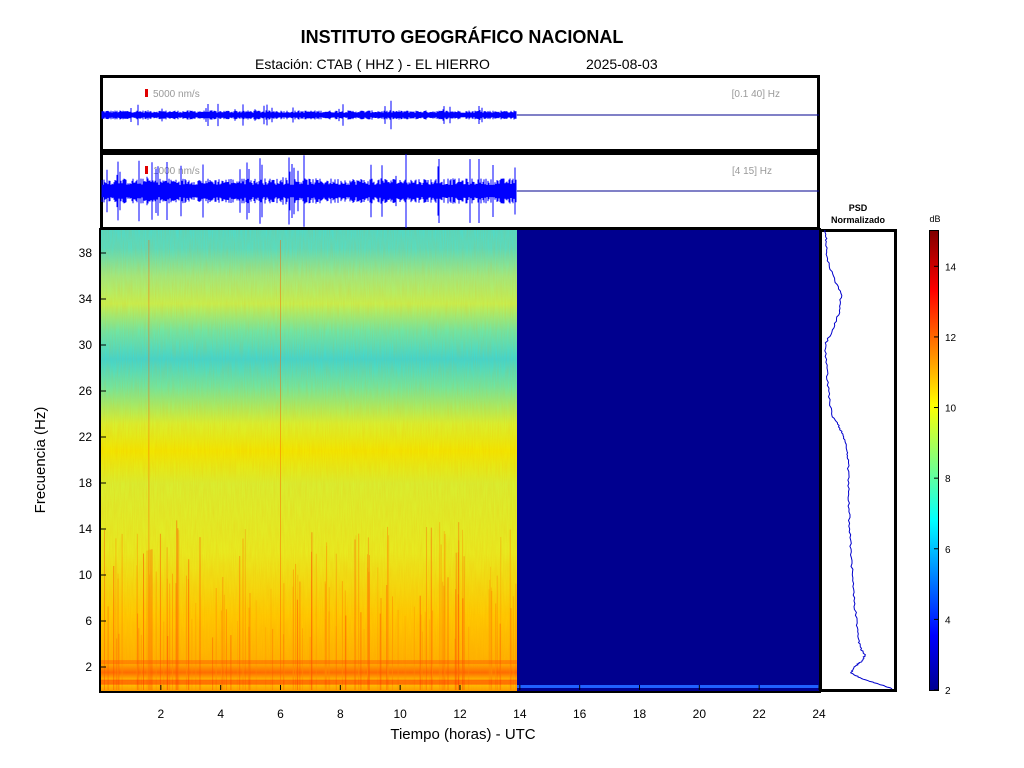 This screenshot has width=1024, height=768. Describe the element at coordinates (86, 529) in the screenshot. I see `y-tick-label: 14` at that location.